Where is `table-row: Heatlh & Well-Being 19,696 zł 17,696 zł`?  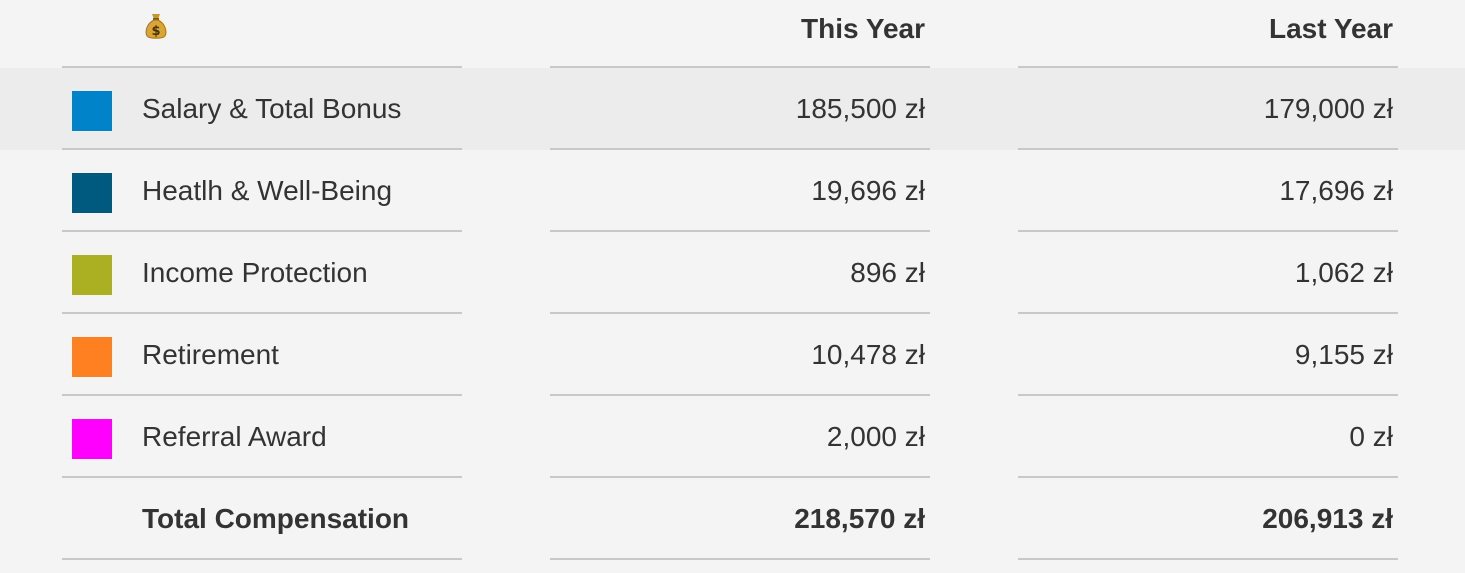 table-row: Heatlh & Well-Being 19,696 zł 17,696 zł is located at coordinates (732, 191).